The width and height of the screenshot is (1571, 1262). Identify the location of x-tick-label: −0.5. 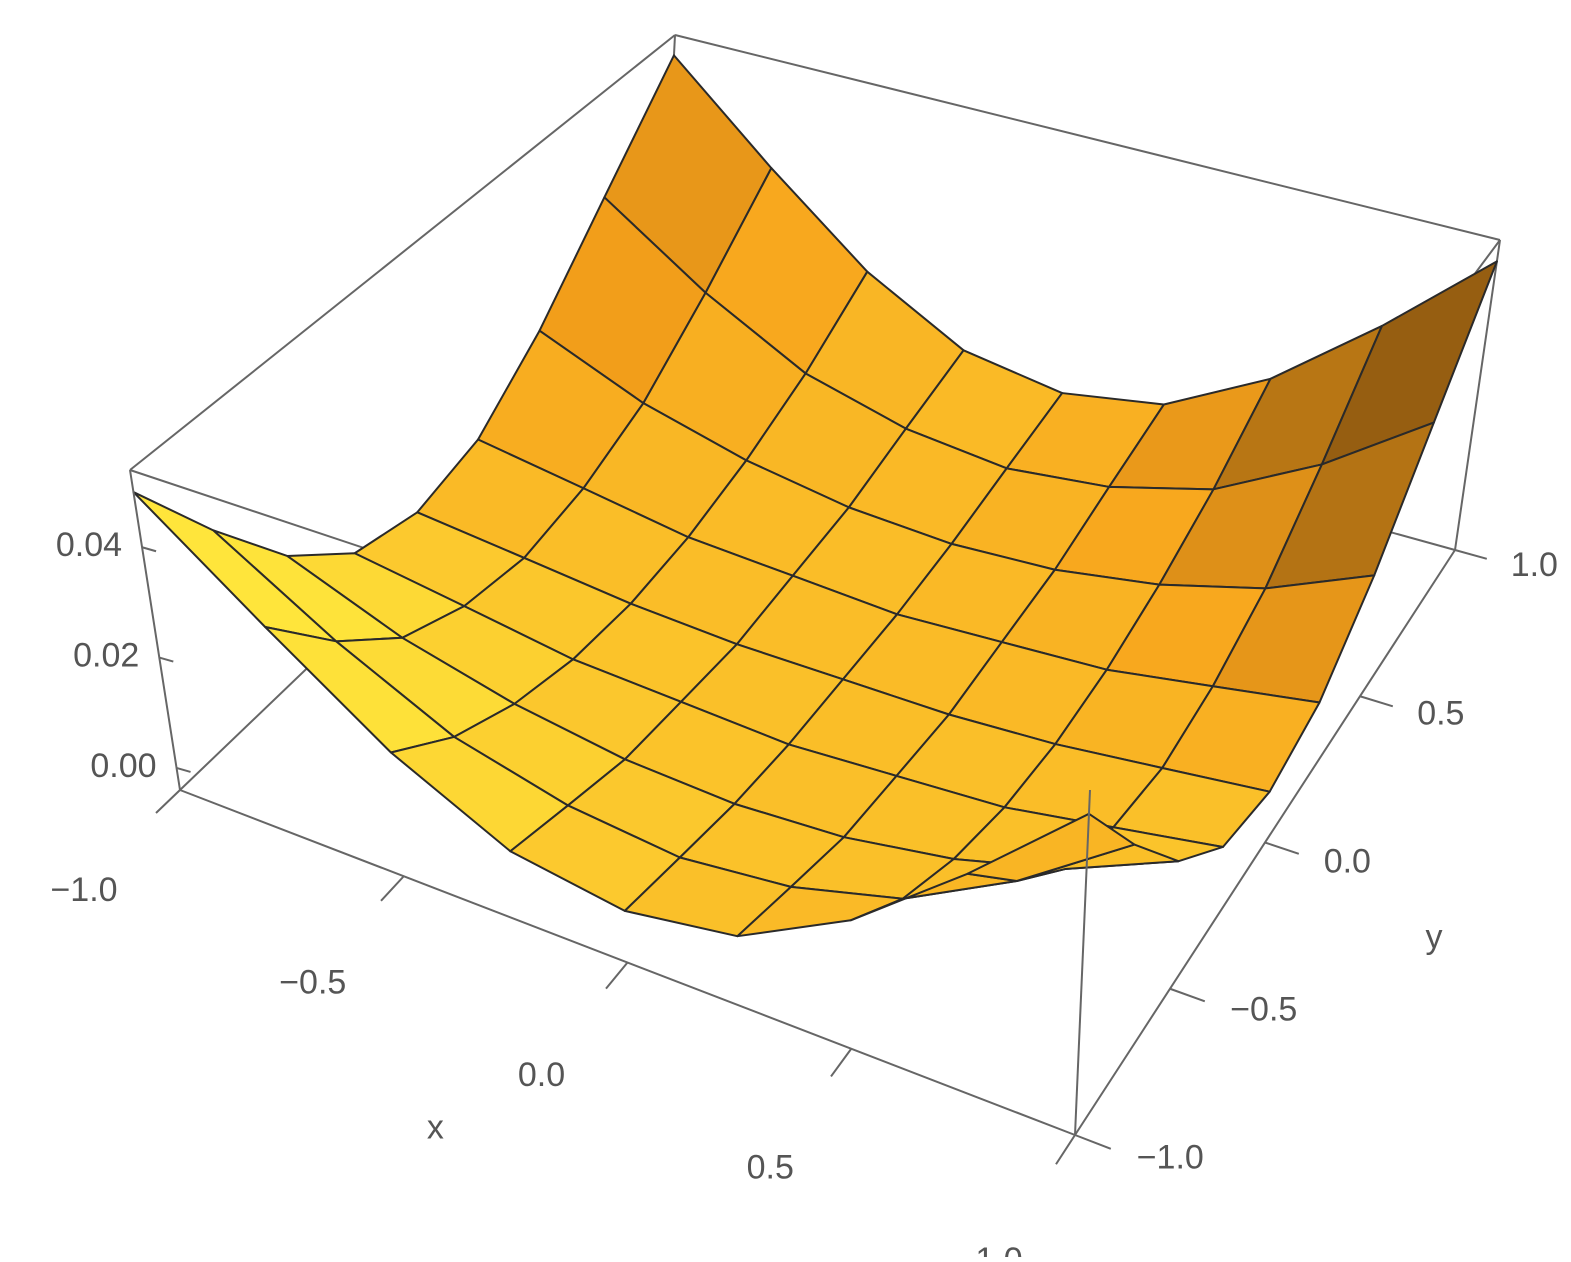
(312, 982).